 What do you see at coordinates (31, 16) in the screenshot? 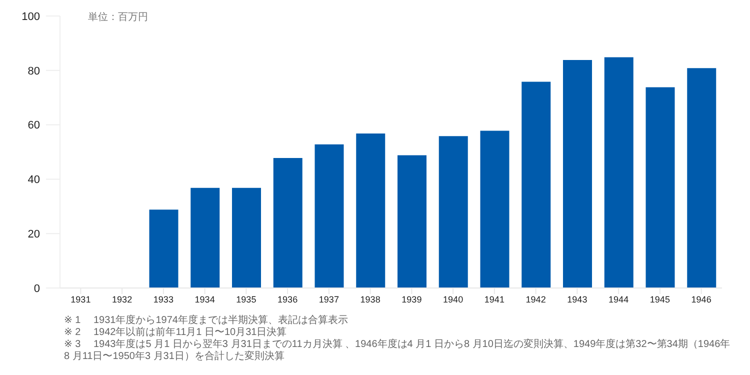
I see `y-tick-label: 100` at bounding box center [31, 16].